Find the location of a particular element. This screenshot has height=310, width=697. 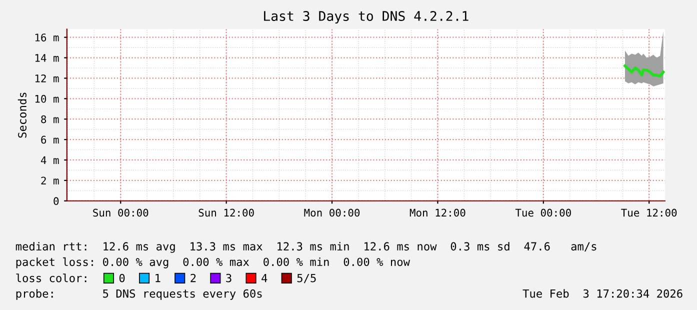

legend-label: 4 is located at coordinates (265, 278).